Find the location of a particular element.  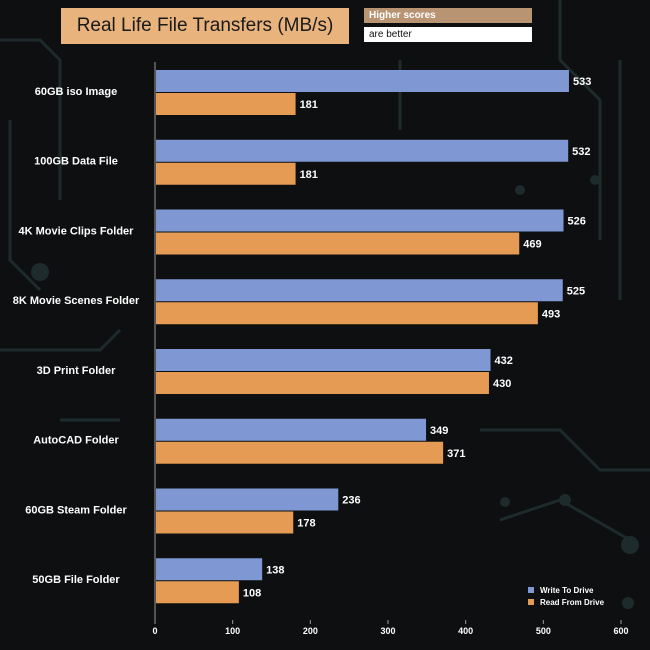

read-value-label: 469 is located at coordinates (532, 245).